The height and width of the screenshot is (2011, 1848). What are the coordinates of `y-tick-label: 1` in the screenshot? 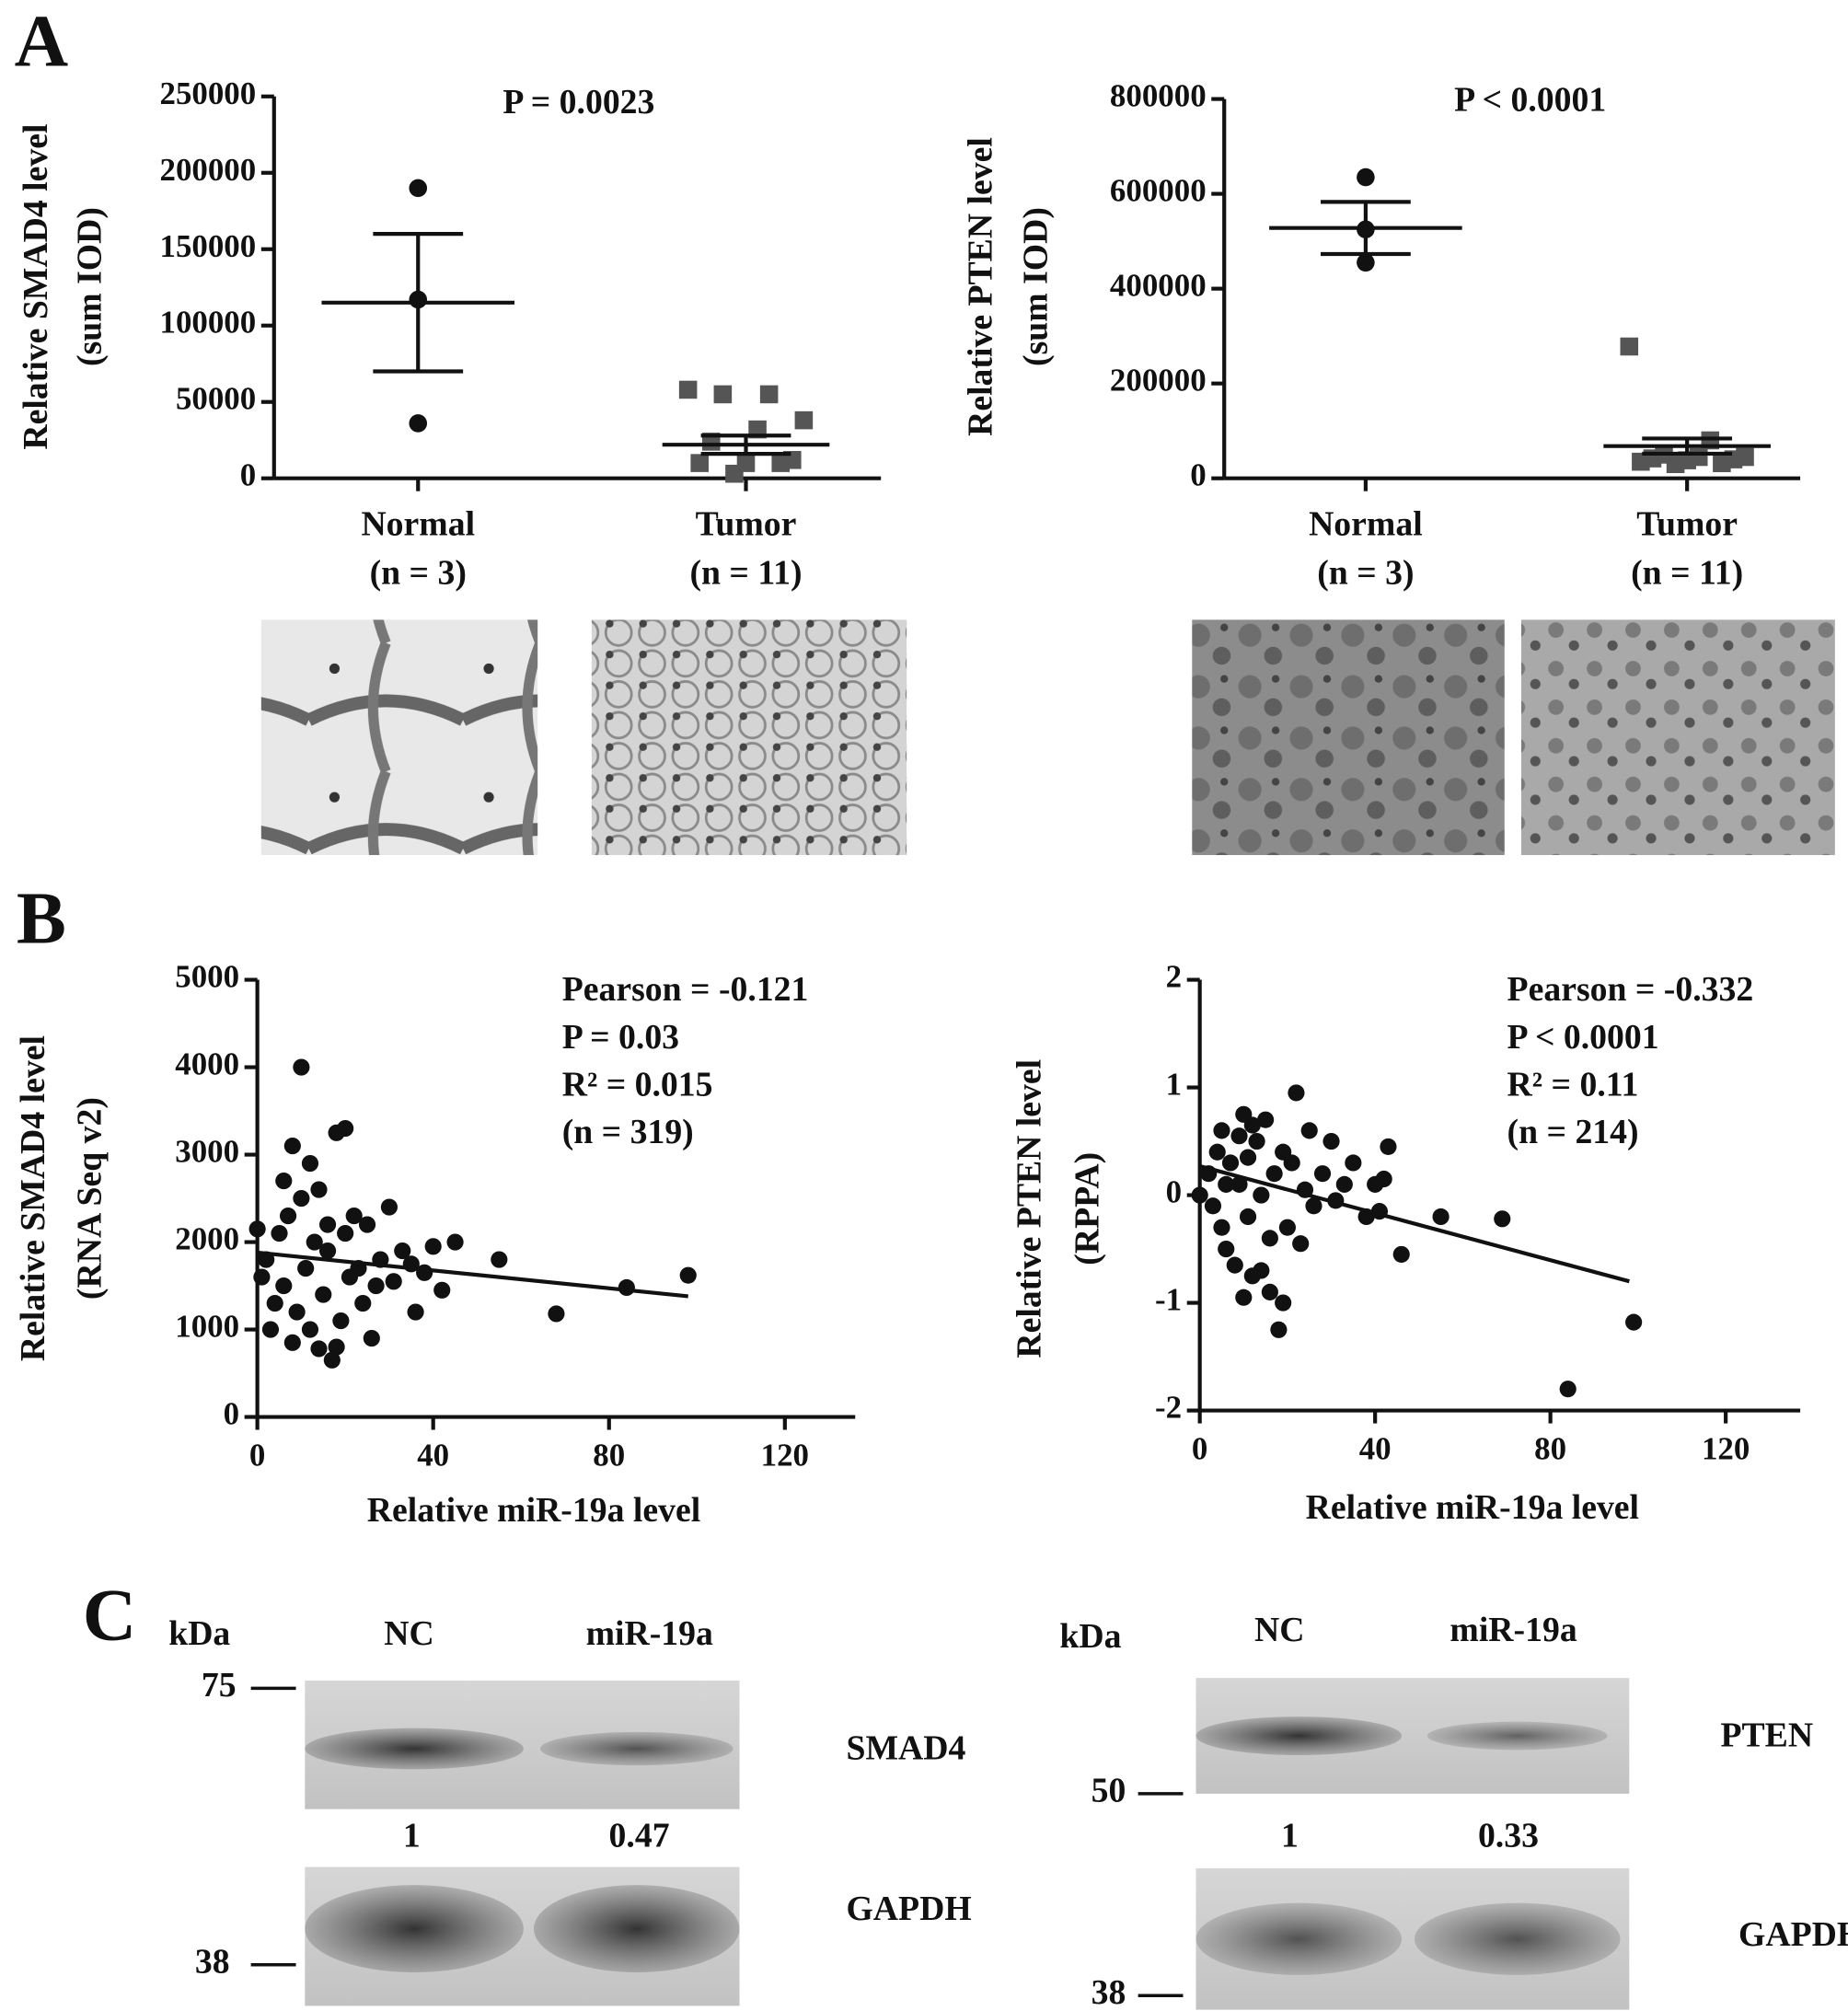 It's located at (1174, 1085).